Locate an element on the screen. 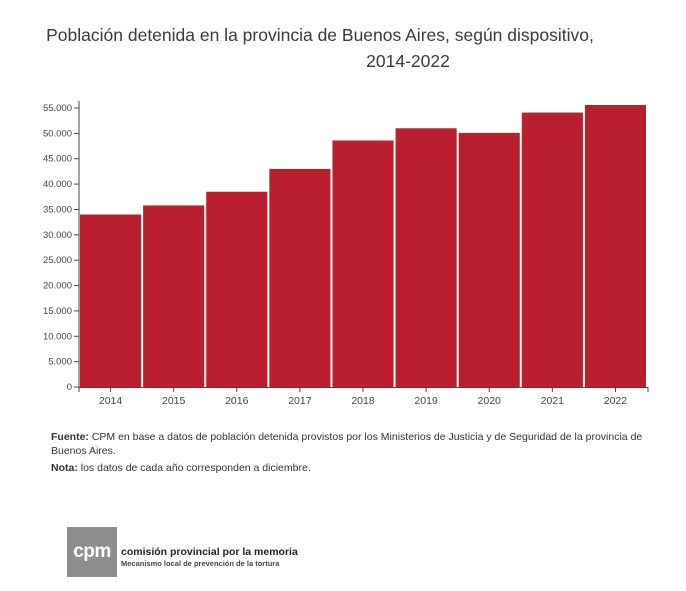  footnote-label: Nota: is located at coordinates (64, 468).